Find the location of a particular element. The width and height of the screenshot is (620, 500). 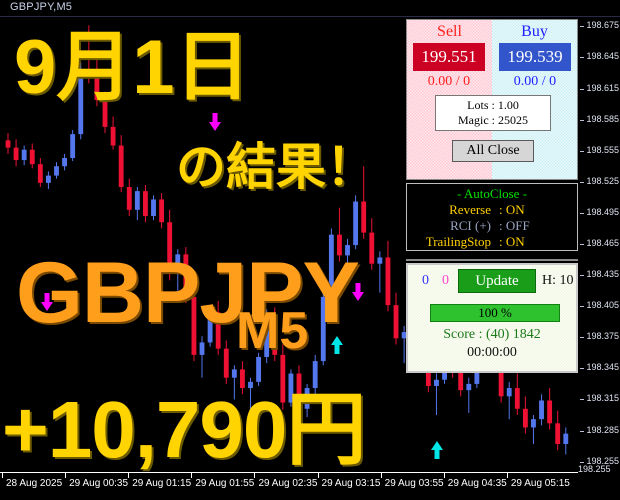

update-top-row: 0 0 Update H: 10 is located at coordinates (492, 281).